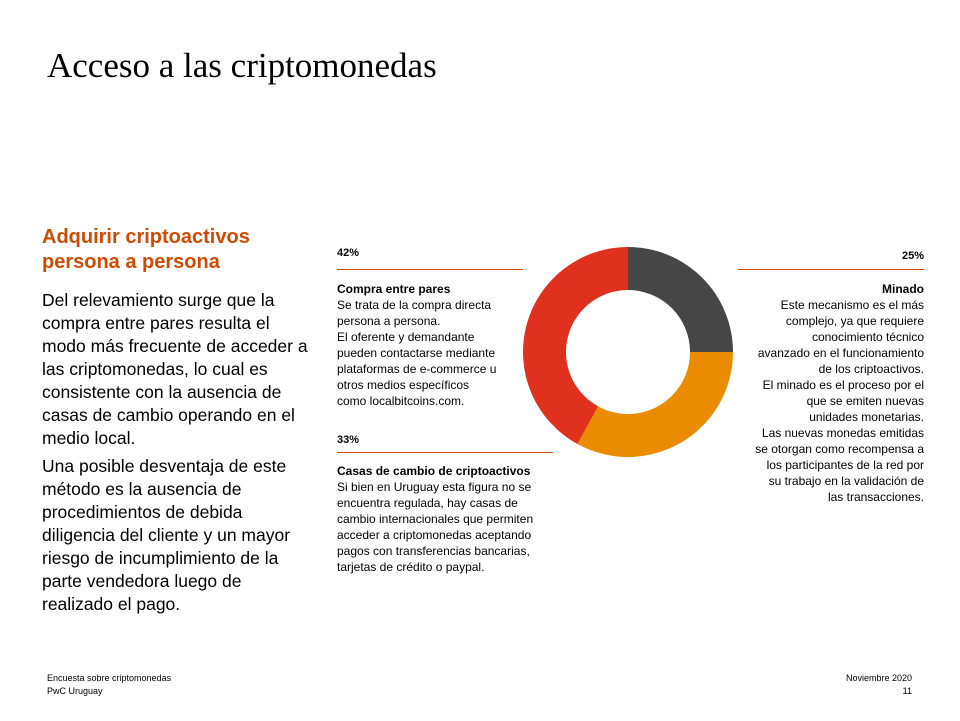 The image size is (960, 721). Describe the element at coordinates (445, 452) in the screenshot. I see `casas-divider` at that location.